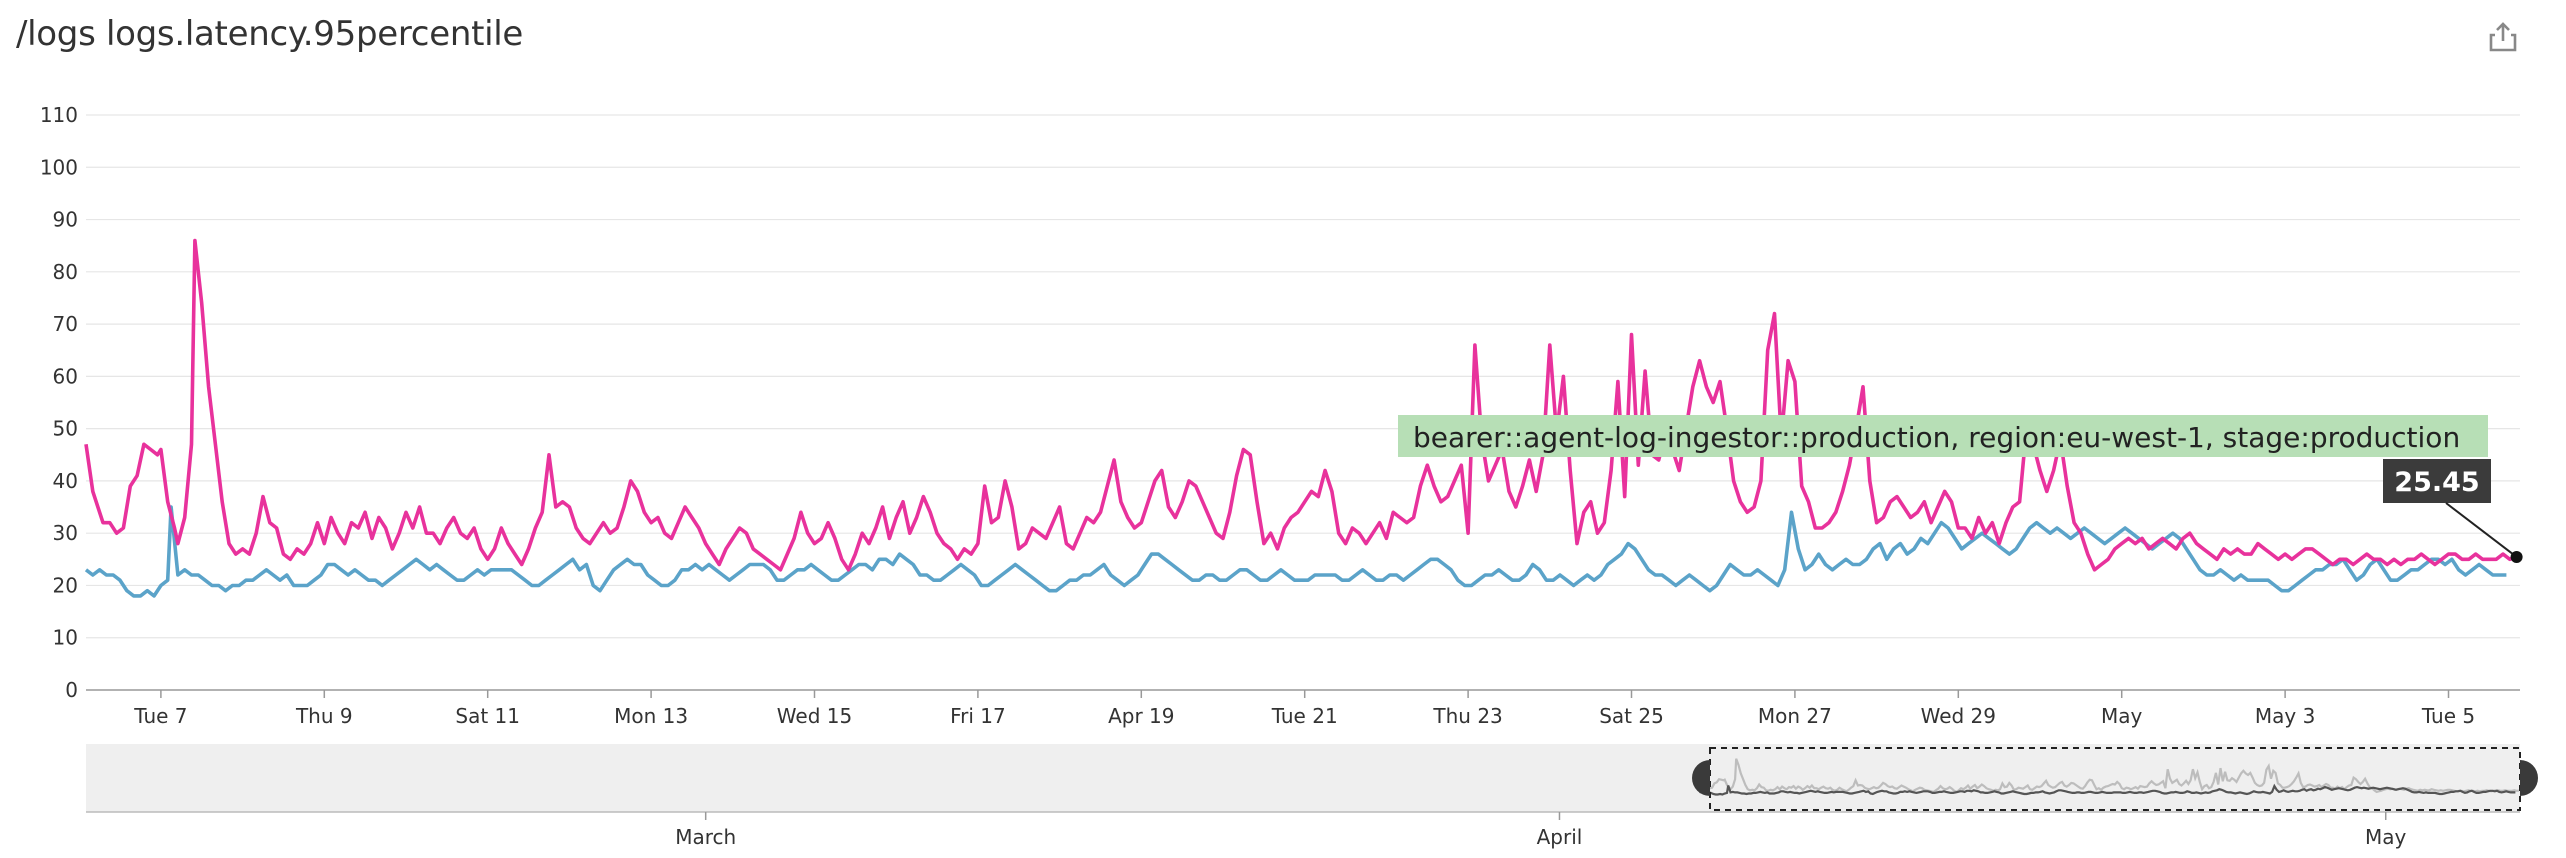 The image size is (2566, 858). Describe the element at coordinates (1303, 778) in the screenshot. I see `navigator-background` at that location.